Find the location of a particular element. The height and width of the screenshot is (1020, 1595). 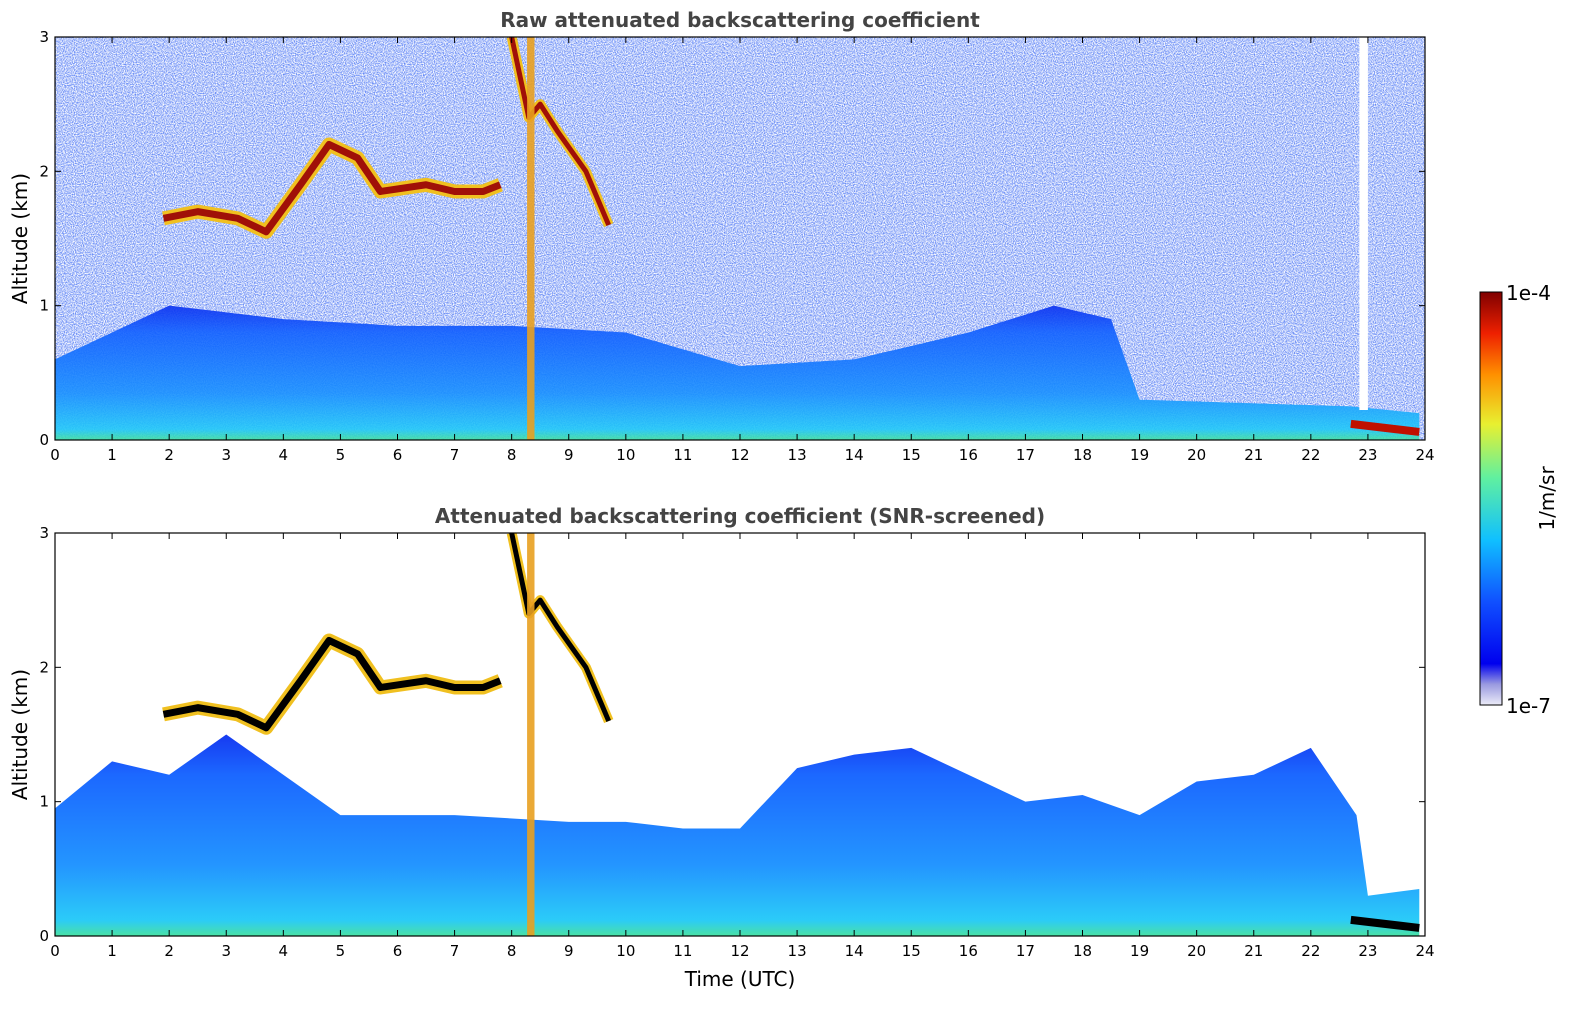

colorbar-unit-label: 1/m/sr is located at coordinates (1547, 498).